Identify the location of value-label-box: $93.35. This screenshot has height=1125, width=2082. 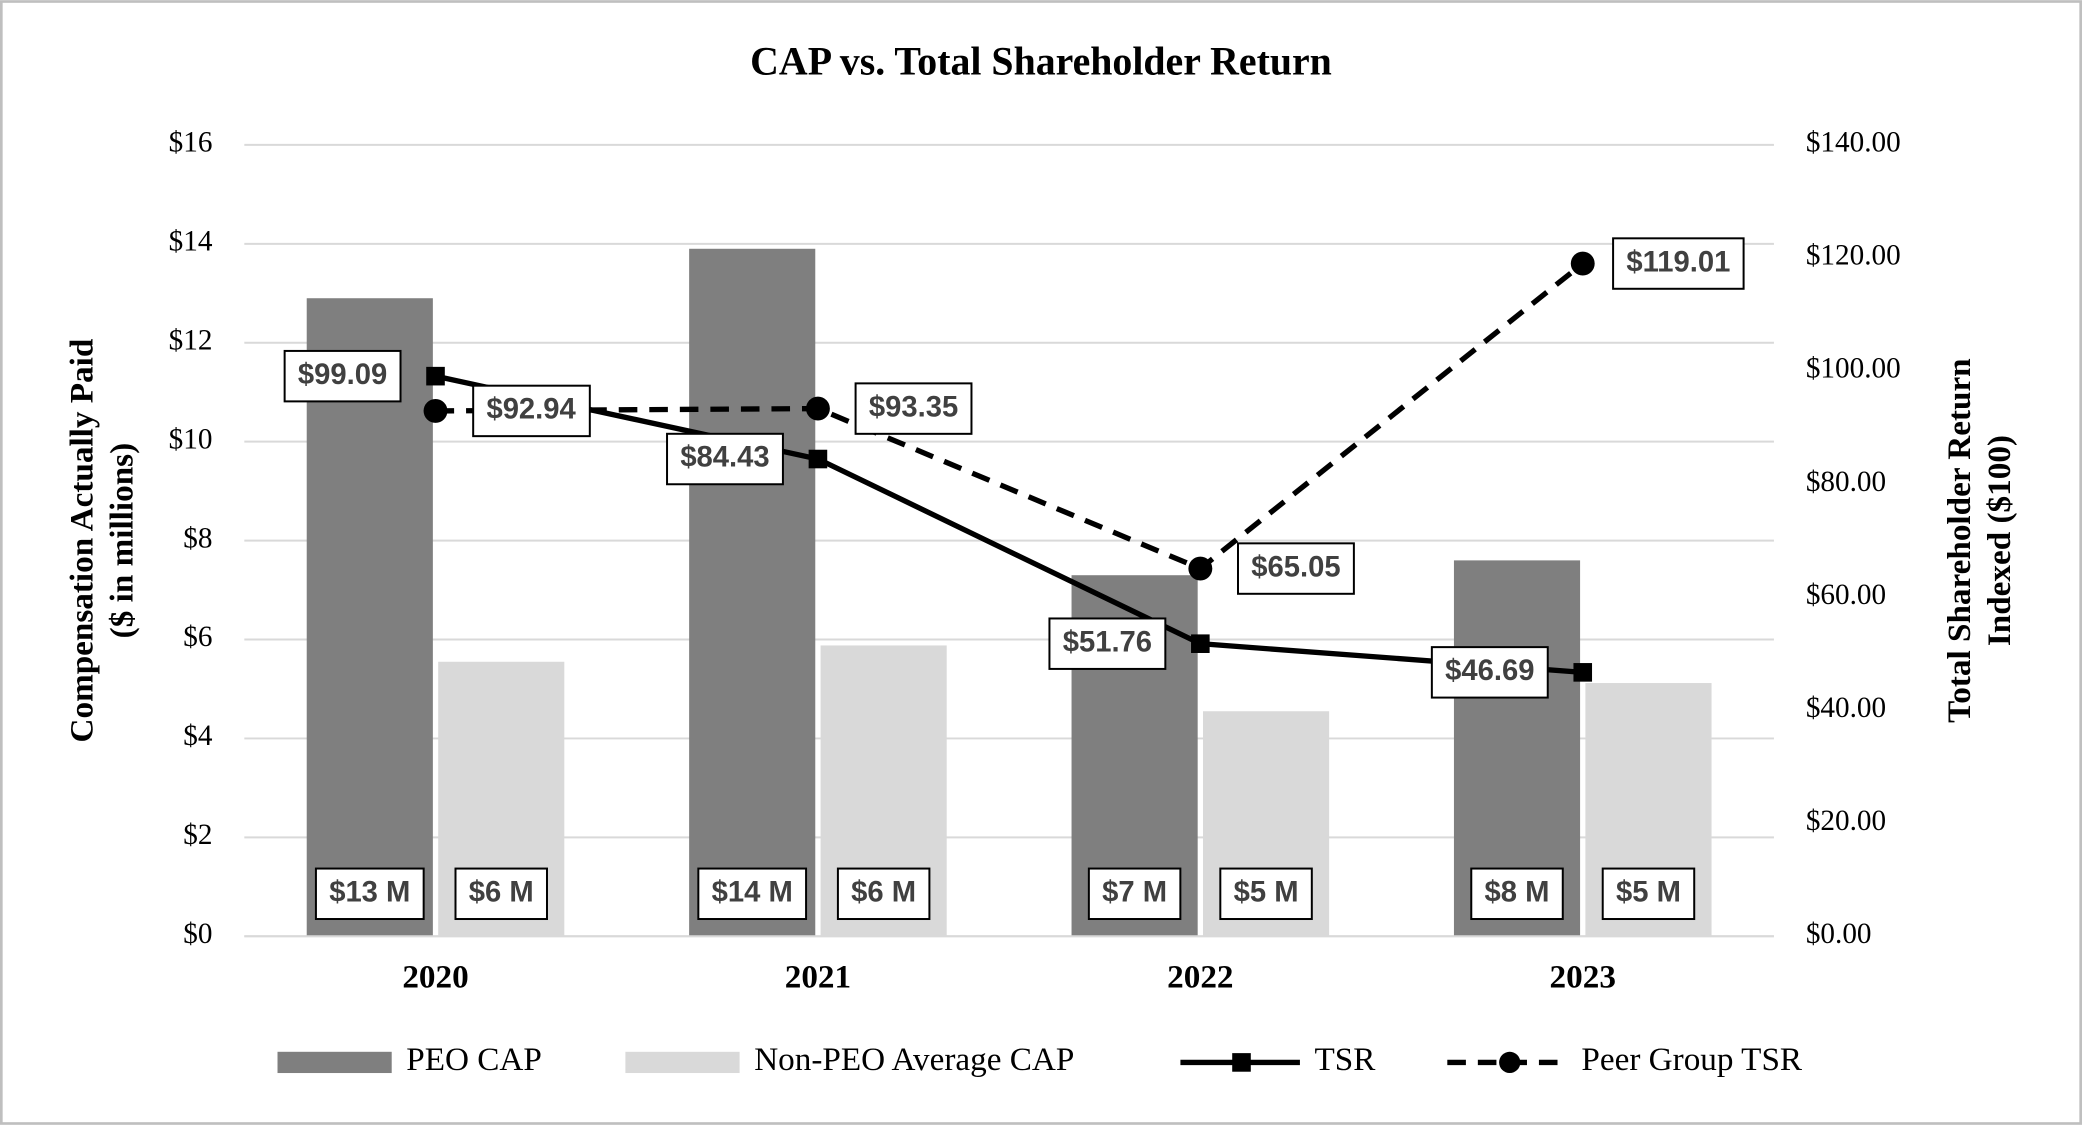
(913, 408).